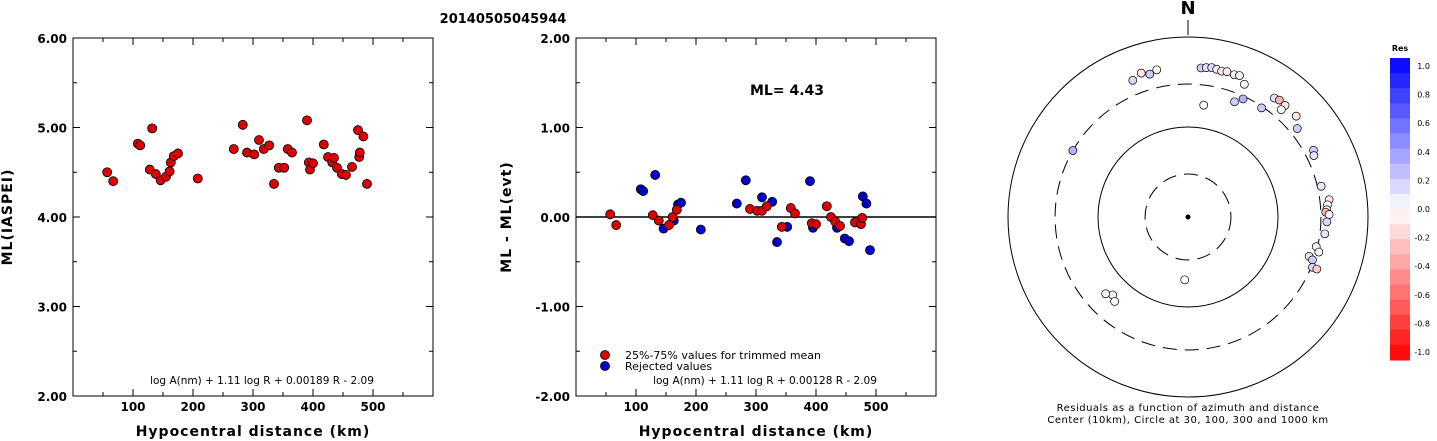 The height and width of the screenshot is (441, 1437). I want to click on y-tick-label: 5.00, so click(52, 129).